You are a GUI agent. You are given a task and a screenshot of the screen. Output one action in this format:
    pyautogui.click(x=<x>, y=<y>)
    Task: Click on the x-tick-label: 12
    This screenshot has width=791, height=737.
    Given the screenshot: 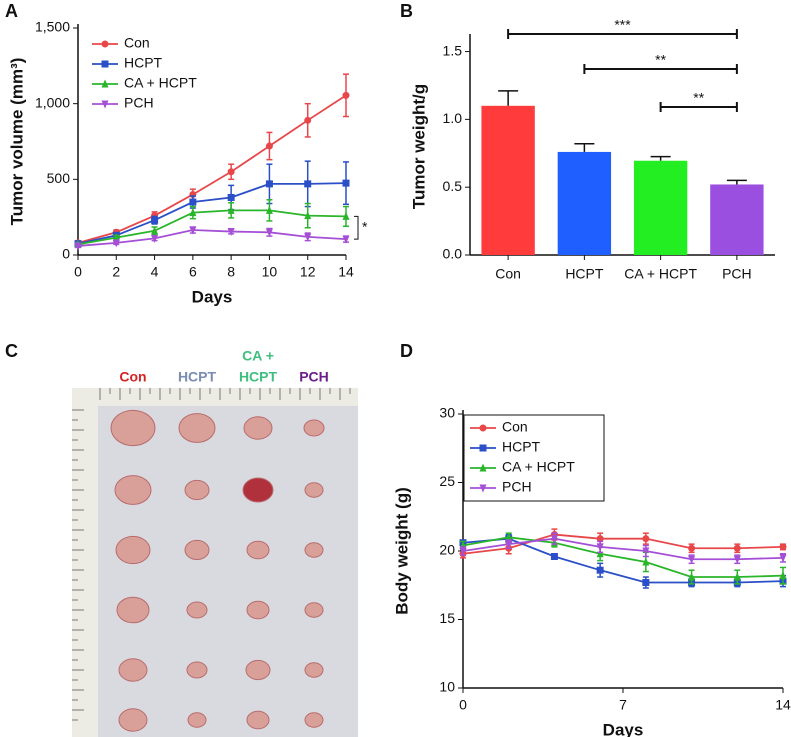 What is the action you would take?
    pyautogui.click(x=308, y=272)
    